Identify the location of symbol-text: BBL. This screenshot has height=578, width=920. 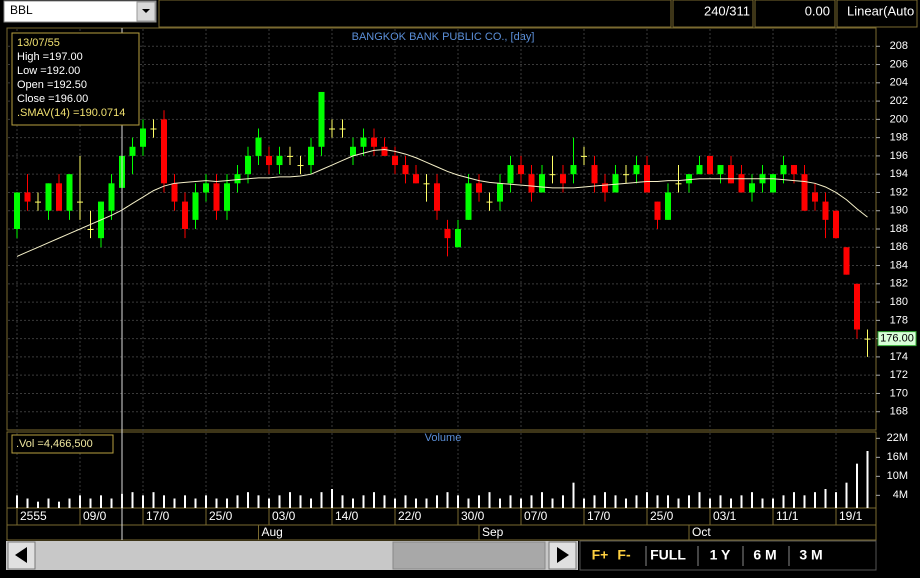
(21, 10).